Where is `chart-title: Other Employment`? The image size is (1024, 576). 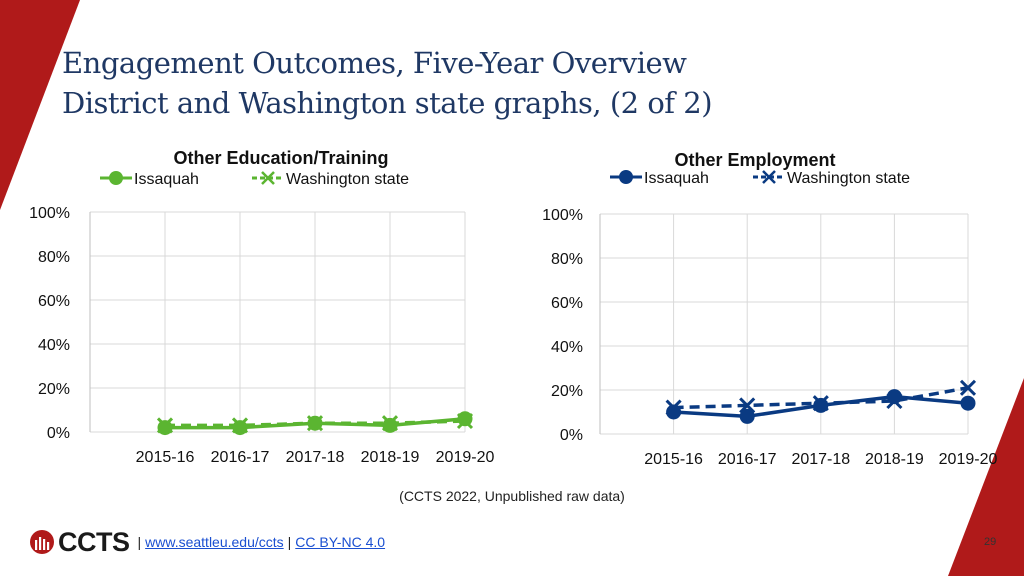 chart-title: Other Employment is located at coordinates (754, 160).